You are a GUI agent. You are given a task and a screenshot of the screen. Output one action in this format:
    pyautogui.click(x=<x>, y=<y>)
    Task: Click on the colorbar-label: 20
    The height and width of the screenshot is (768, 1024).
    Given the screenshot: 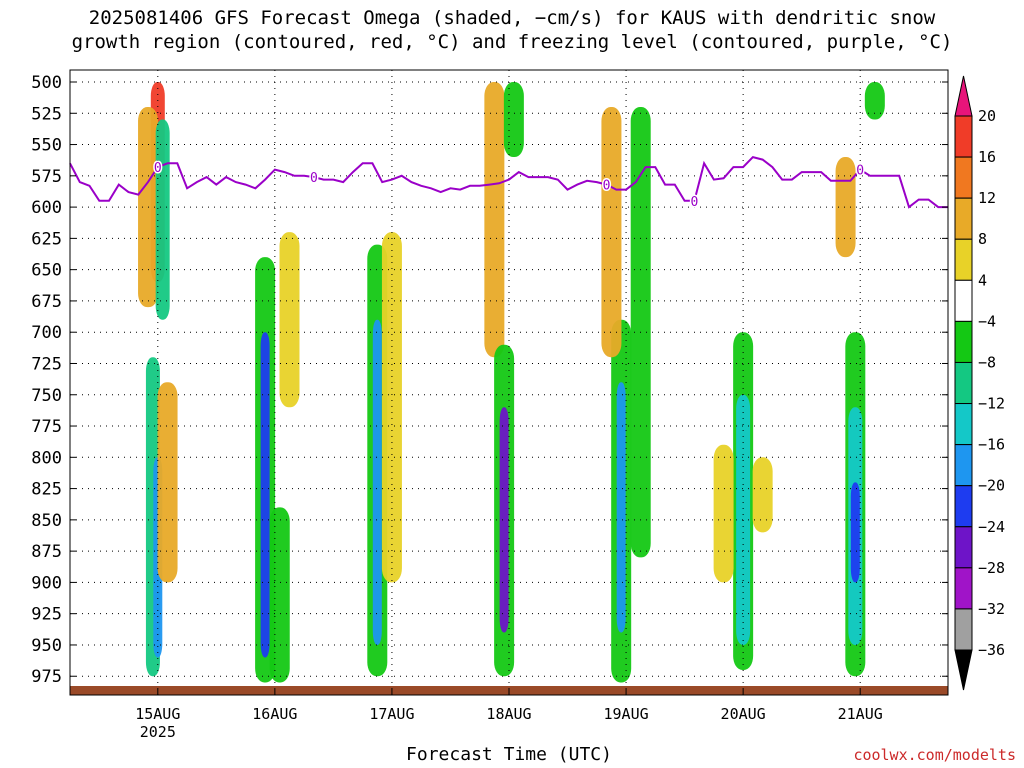 What is the action you would take?
    pyautogui.click(x=987, y=116)
    